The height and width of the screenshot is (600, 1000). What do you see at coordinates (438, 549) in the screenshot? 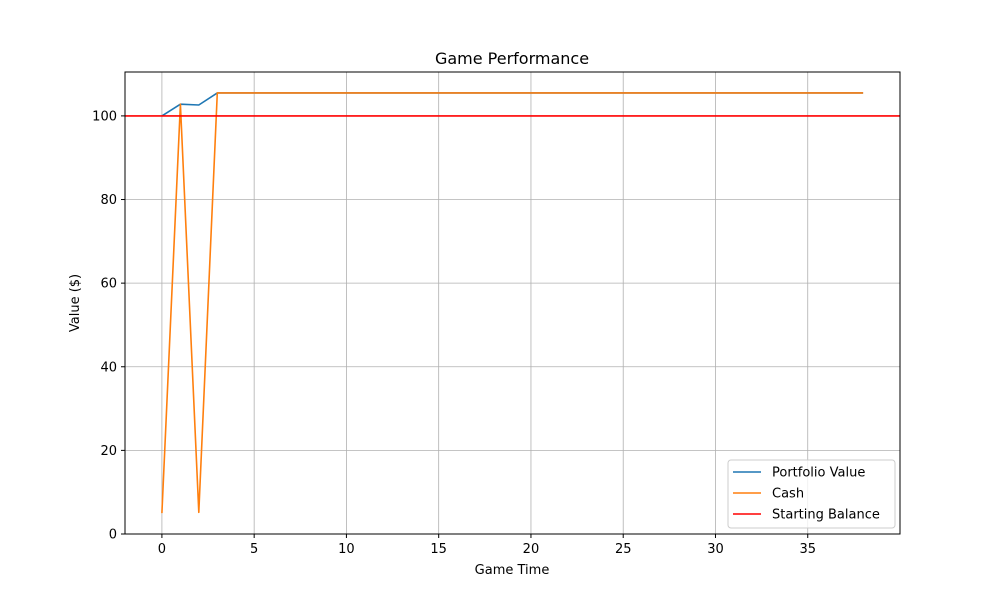
I see `x-tick-label: 15` at bounding box center [438, 549].